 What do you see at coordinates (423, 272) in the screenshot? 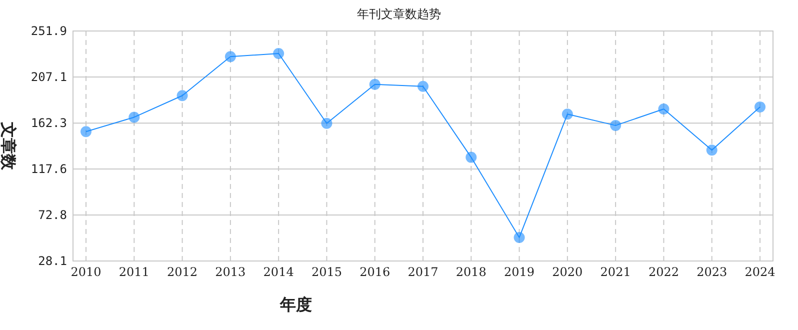
I see `xtick: 2017` at bounding box center [423, 272].